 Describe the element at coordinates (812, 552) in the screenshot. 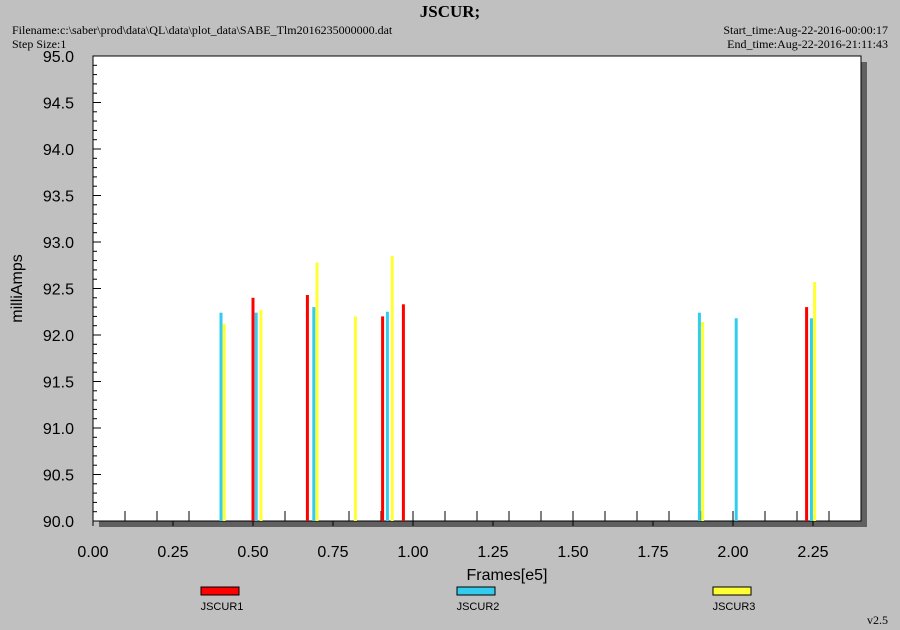

I see `x-tick-label: 2.25` at that location.